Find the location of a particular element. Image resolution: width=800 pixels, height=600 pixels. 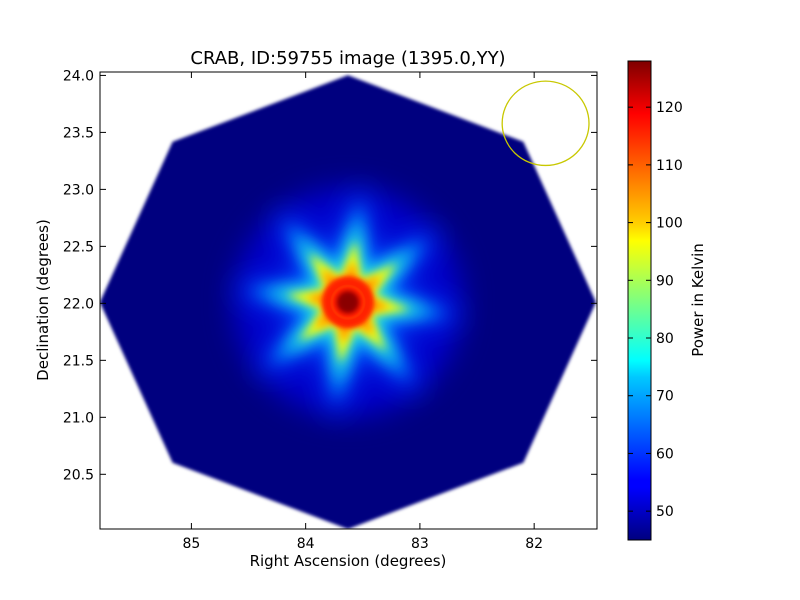

crab-source-emission is located at coordinates (348, 302).